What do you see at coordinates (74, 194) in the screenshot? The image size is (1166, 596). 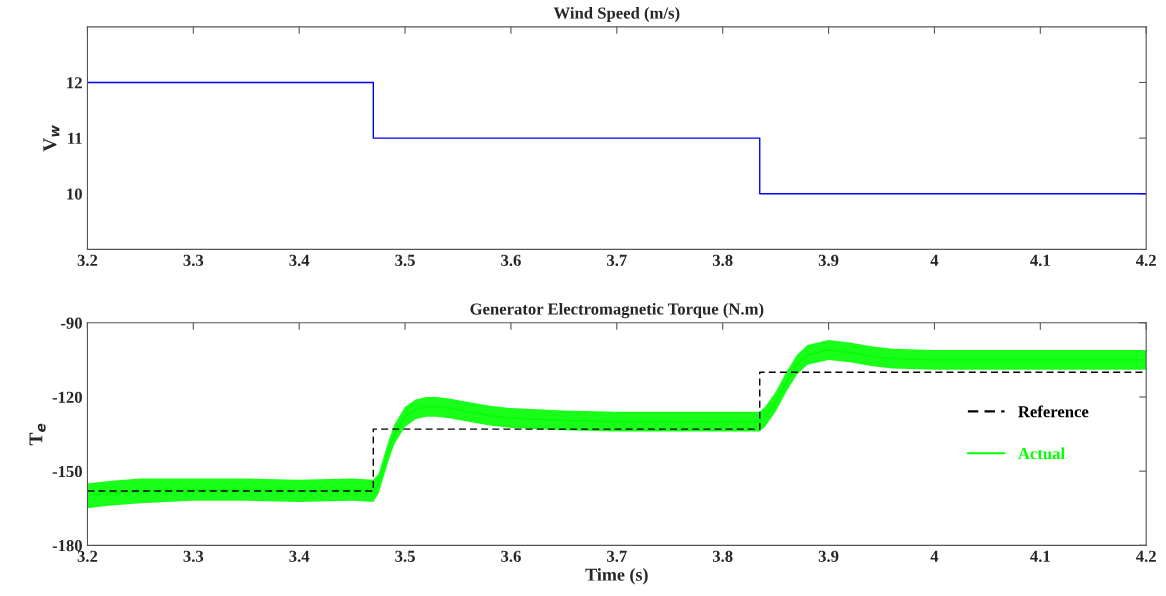 I see `y-tick-label: 10` at bounding box center [74, 194].